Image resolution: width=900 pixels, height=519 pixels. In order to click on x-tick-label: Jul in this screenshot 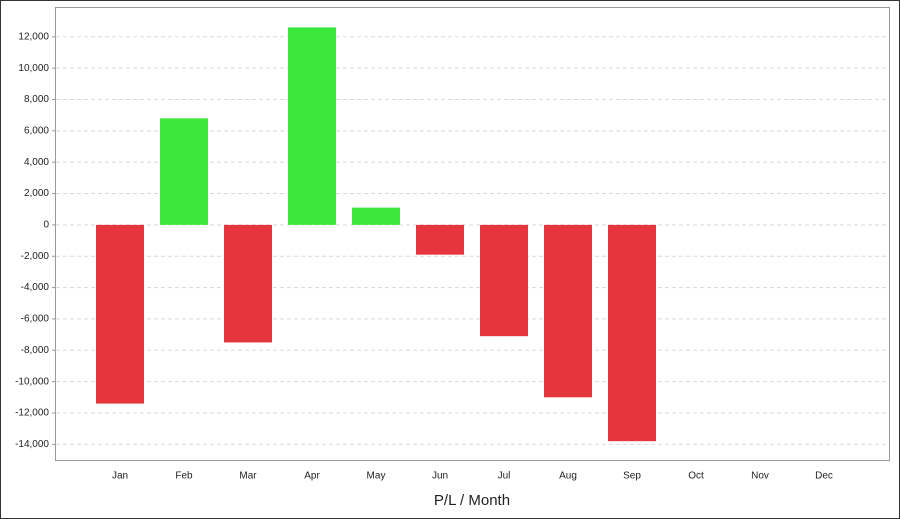, I will do `click(504, 476)`.